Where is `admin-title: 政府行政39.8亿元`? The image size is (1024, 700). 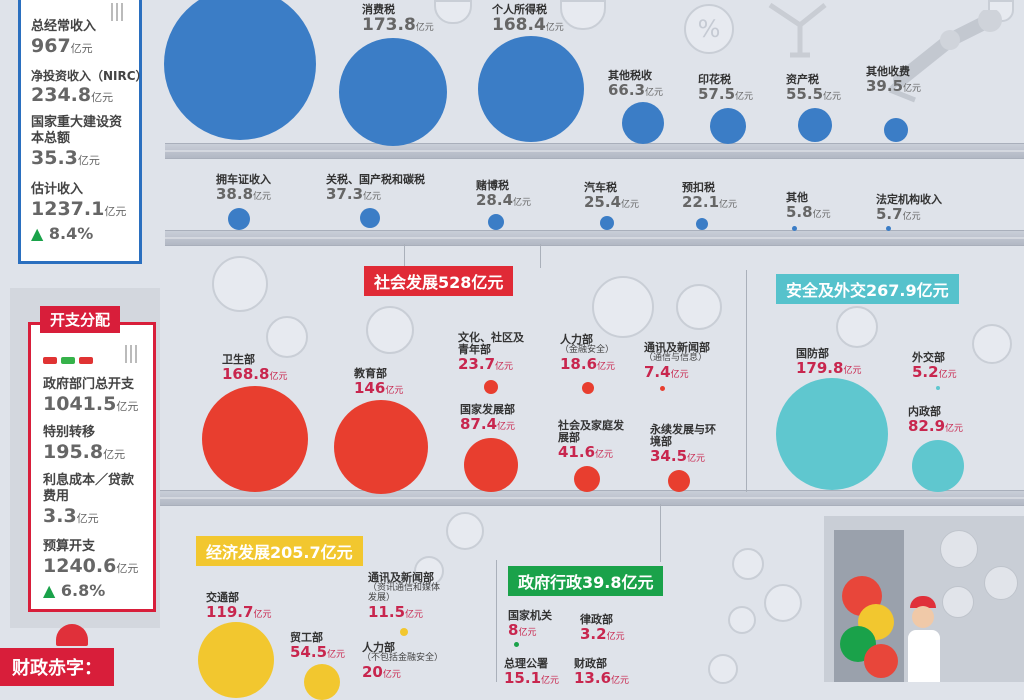 admin-title: 政府行政39.8亿元 is located at coordinates (586, 581).